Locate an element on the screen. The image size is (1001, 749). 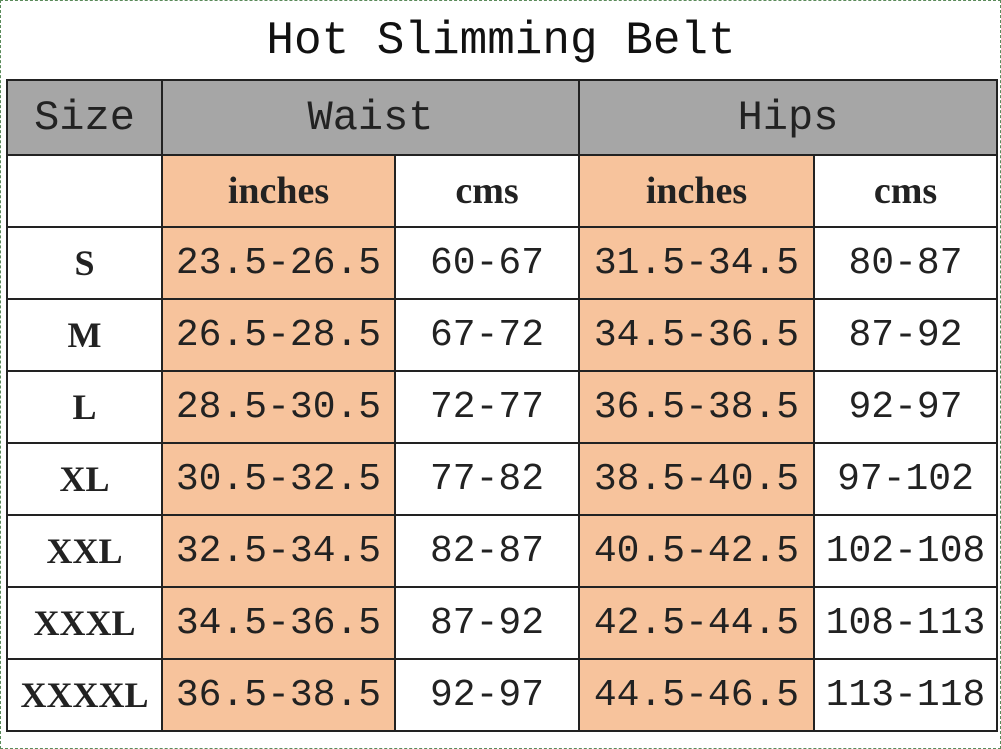
size-cell: XXXL is located at coordinates (84, 623).